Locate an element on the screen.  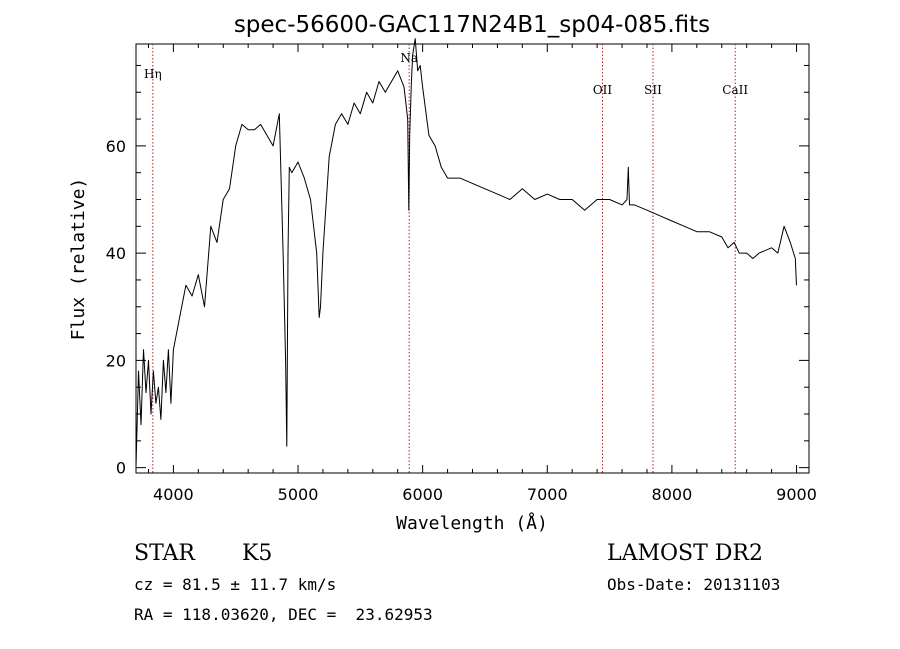
chart-title: spec-56600-GAC117N24B1_sp04-085.fits is located at coordinates (472, 25).